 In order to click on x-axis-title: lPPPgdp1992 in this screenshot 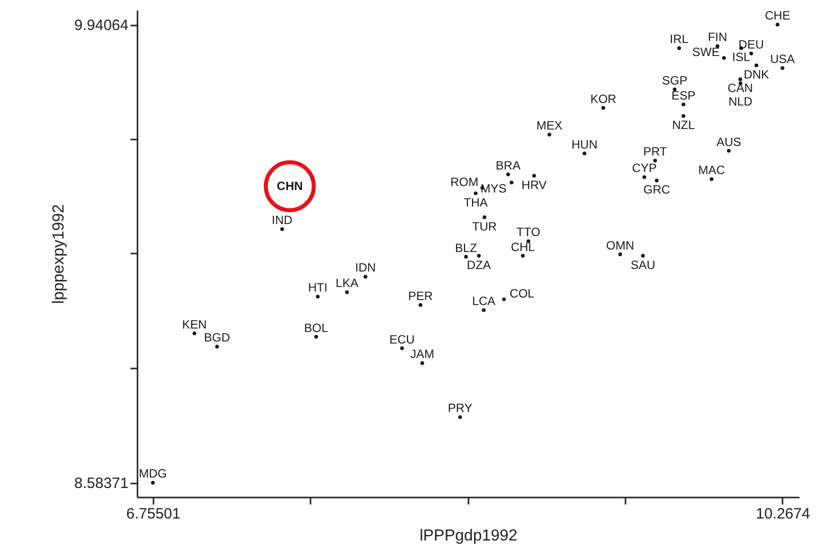, I will do `click(469, 536)`.